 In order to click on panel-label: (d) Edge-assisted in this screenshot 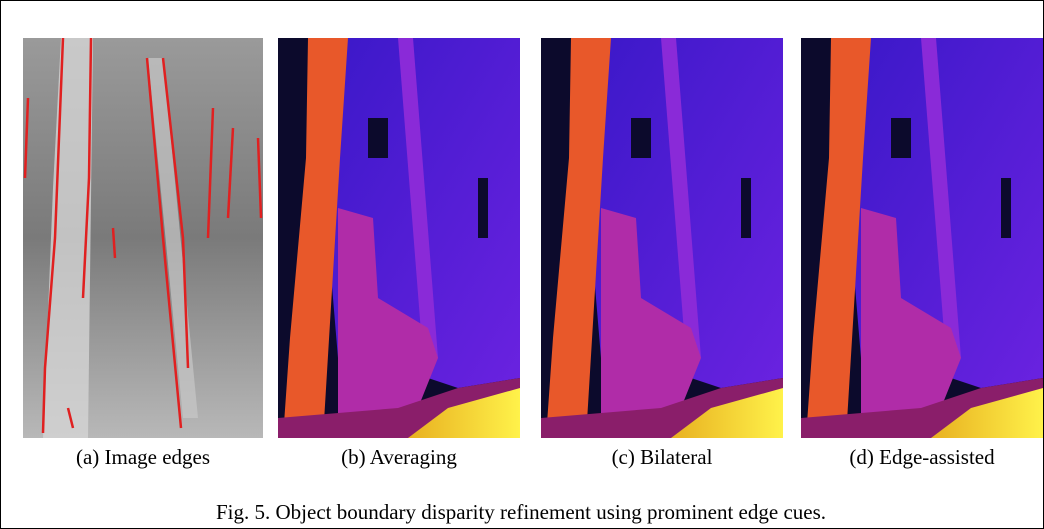, I will do `click(922, 457)`.